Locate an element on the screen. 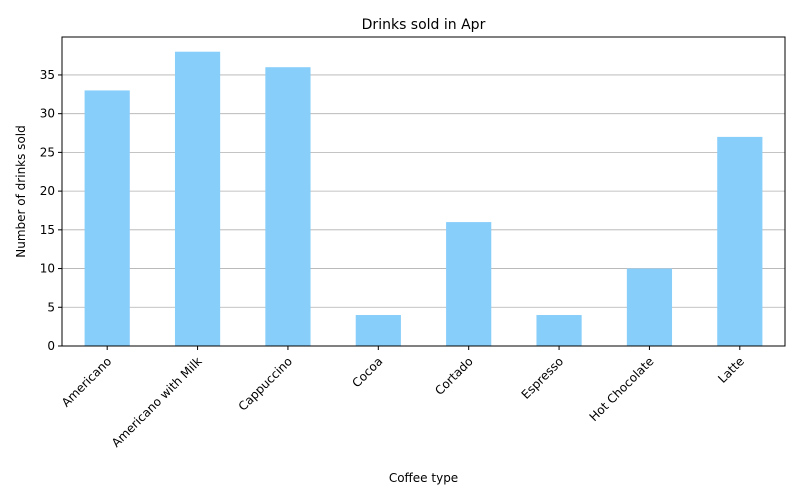 Image resolution: width=800 pixels, height=500 pixels. x-tick-label: Cortado is located at coordinates (454, 376).